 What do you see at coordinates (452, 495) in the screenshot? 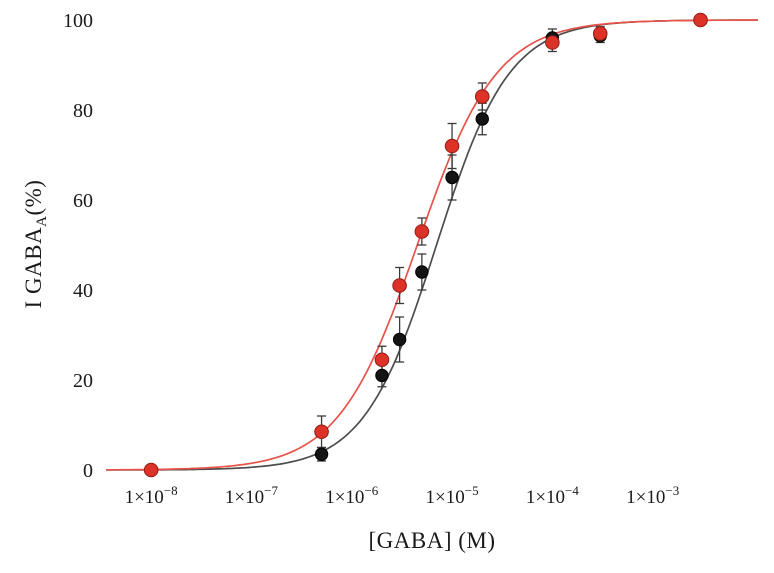
I see `x-tick-label: 1×10⁻⁵` at bounding box center [452, 495].